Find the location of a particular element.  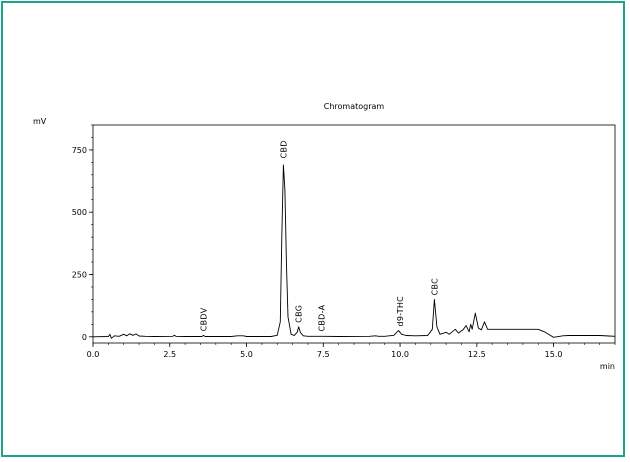

x-tick-label: 10.0 is located at coordinates (400, 354).